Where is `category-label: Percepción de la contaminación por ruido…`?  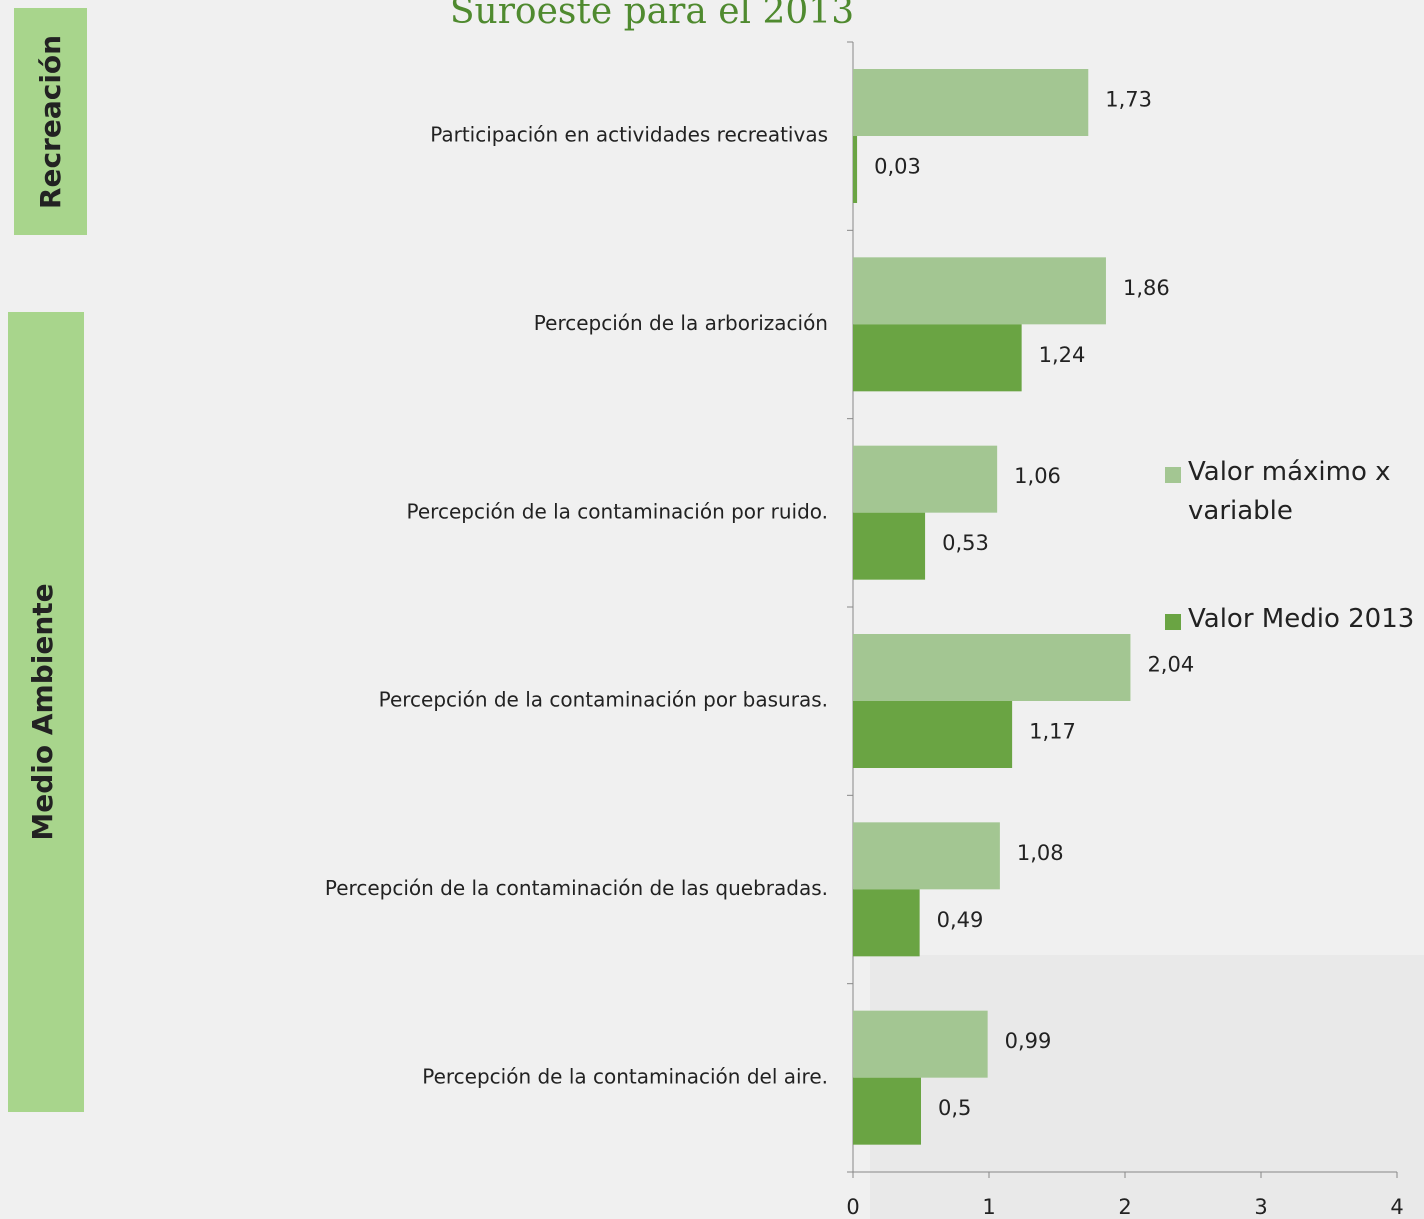
category-label: Percepción de la contaminación por ruido… is located at coordinates (617, 511).